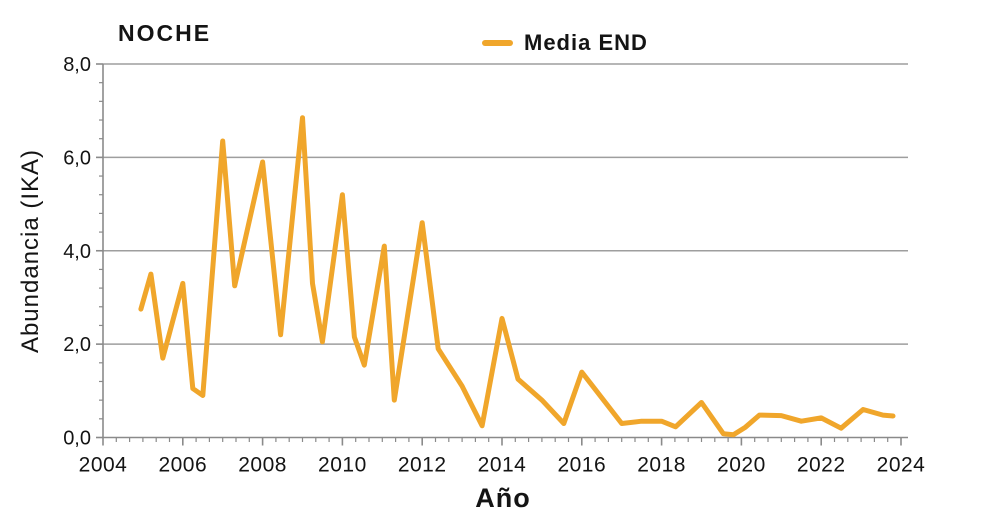 The width and height of the screenshot is (990, 532). What do you see at coordinates (821, 465) in the screenshot?
I see `x-tick-label: 2022` at bounding box center [821, 465].